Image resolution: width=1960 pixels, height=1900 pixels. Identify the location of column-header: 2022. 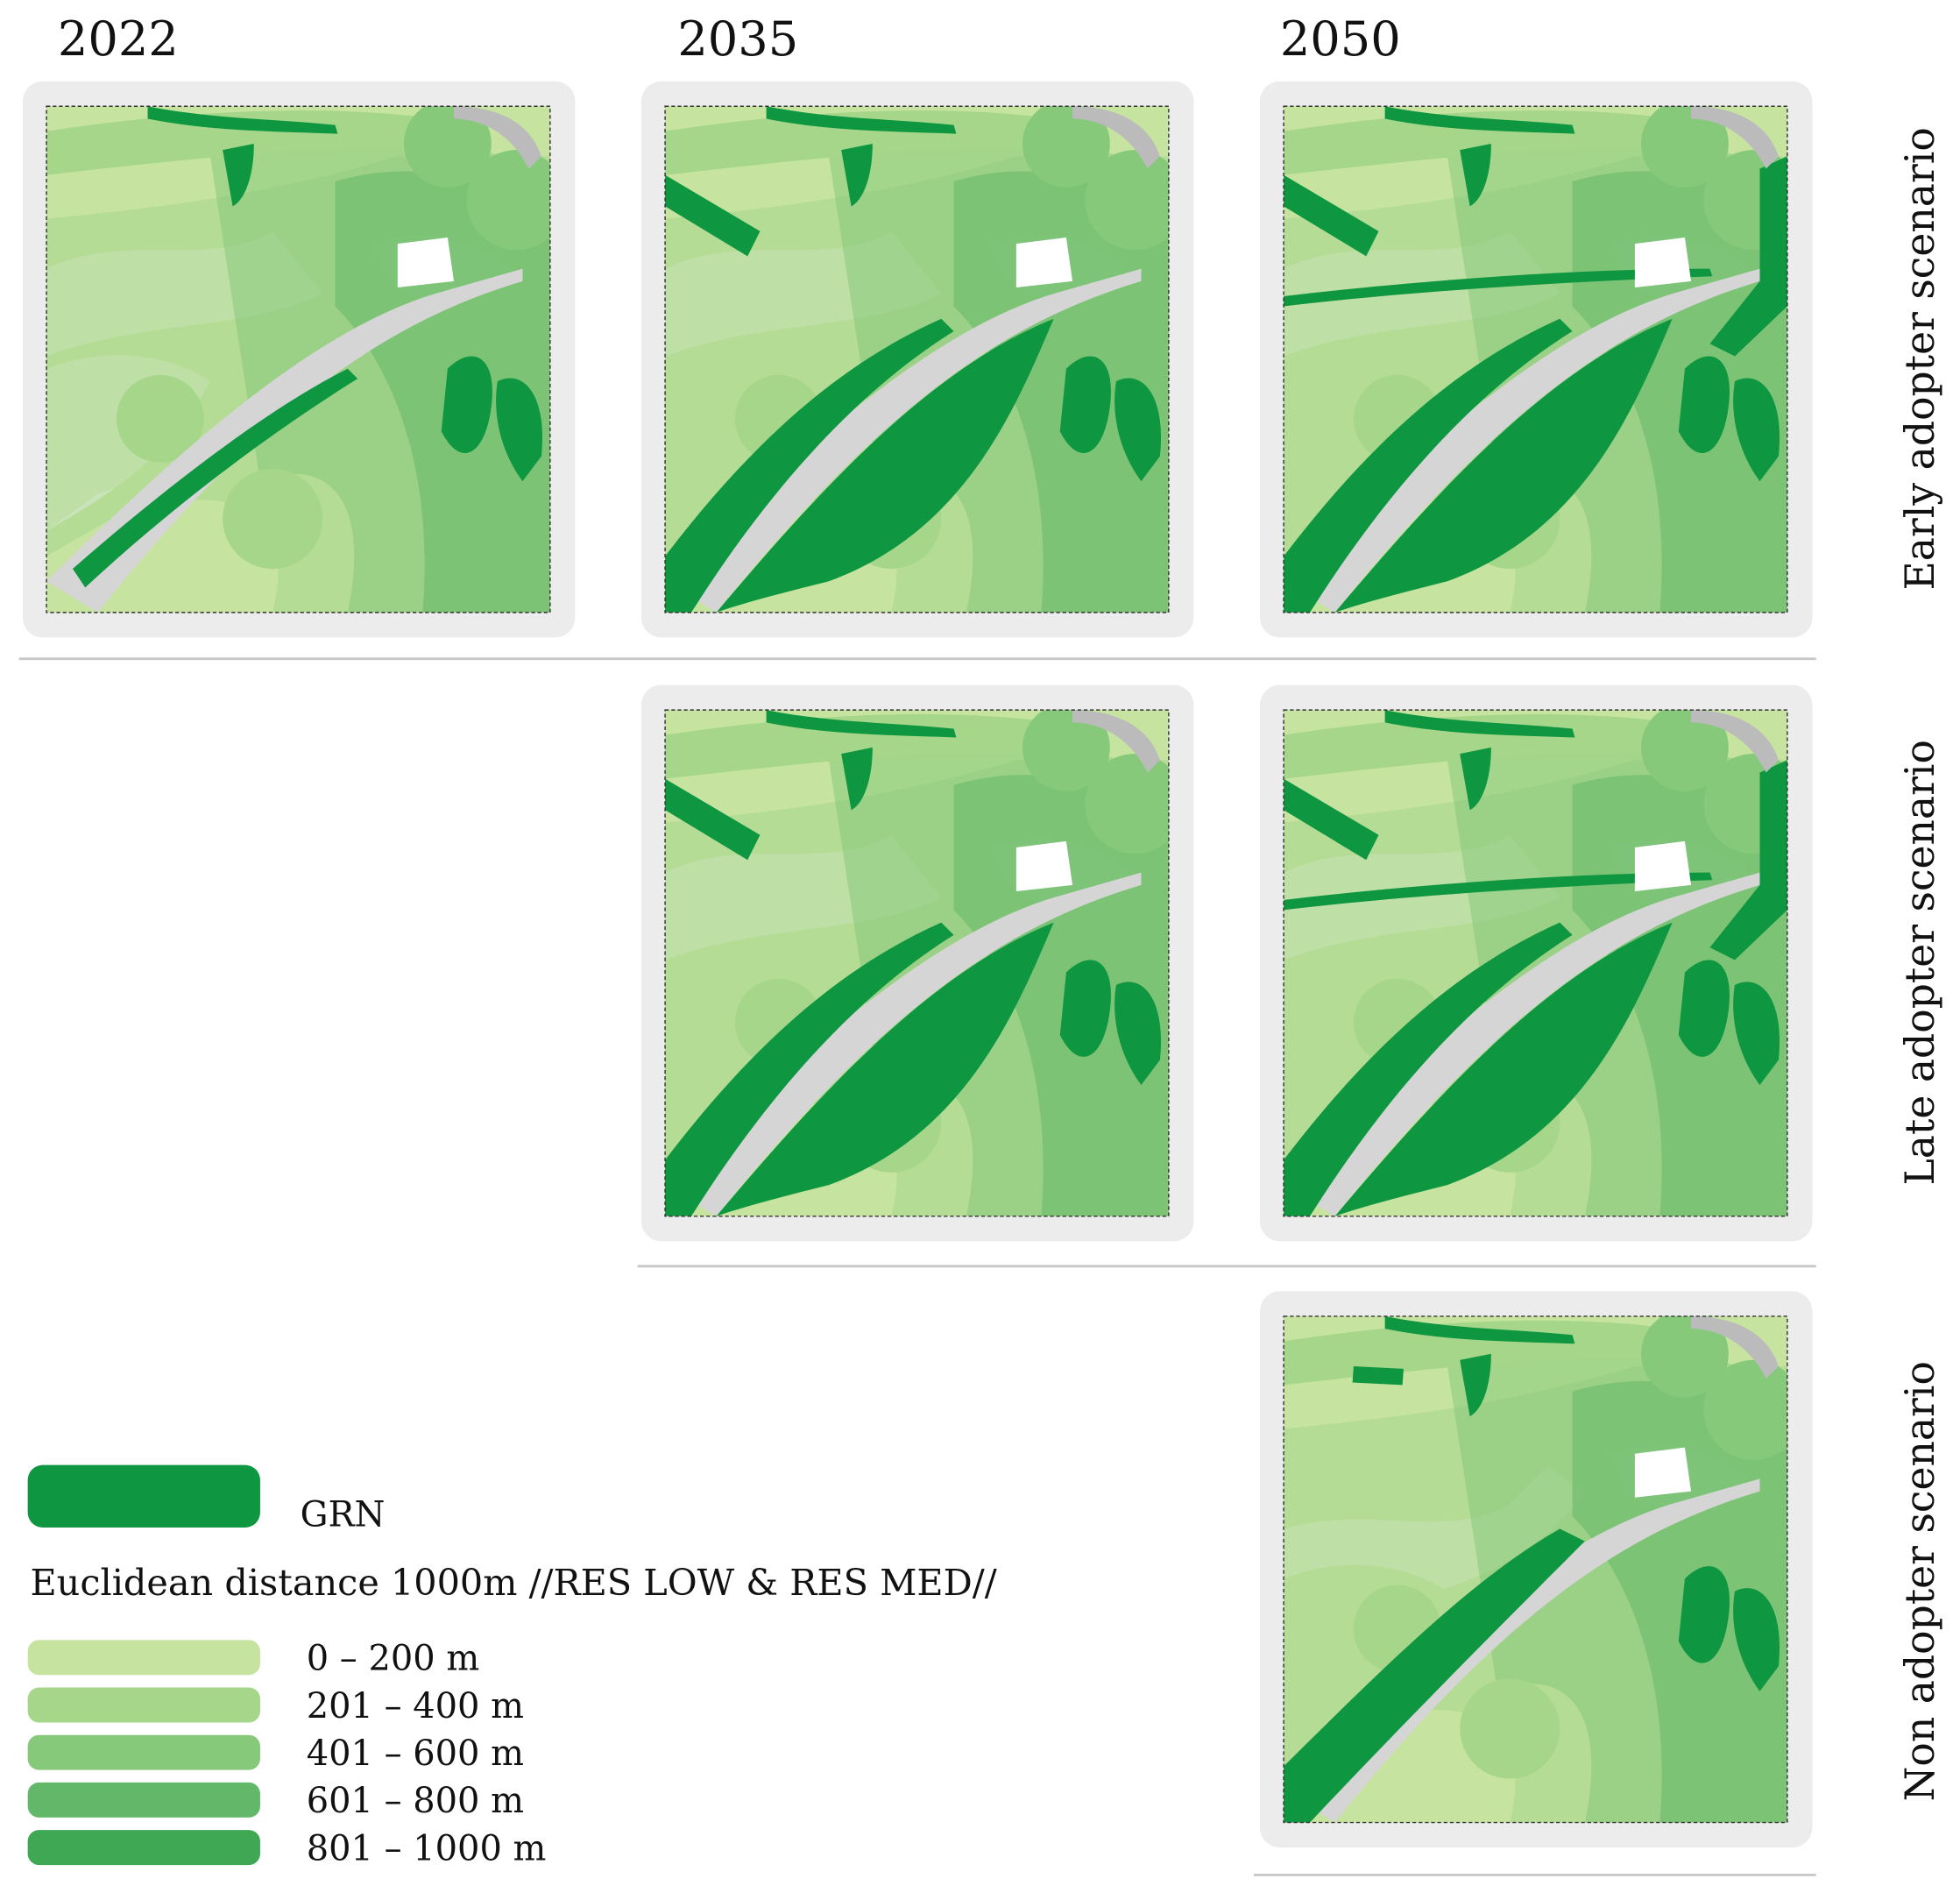
(118, 39).